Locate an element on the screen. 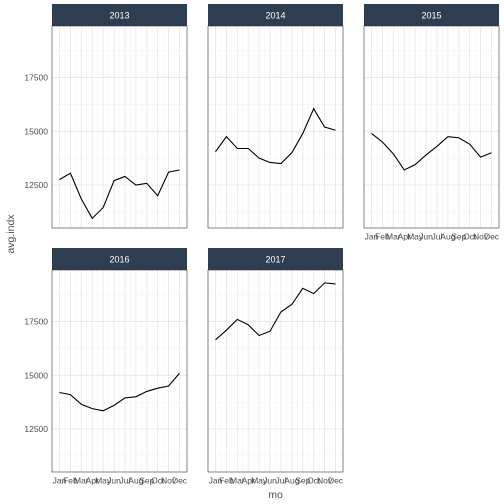  panel-2015: 2015 is located at coordinates (431, 116).